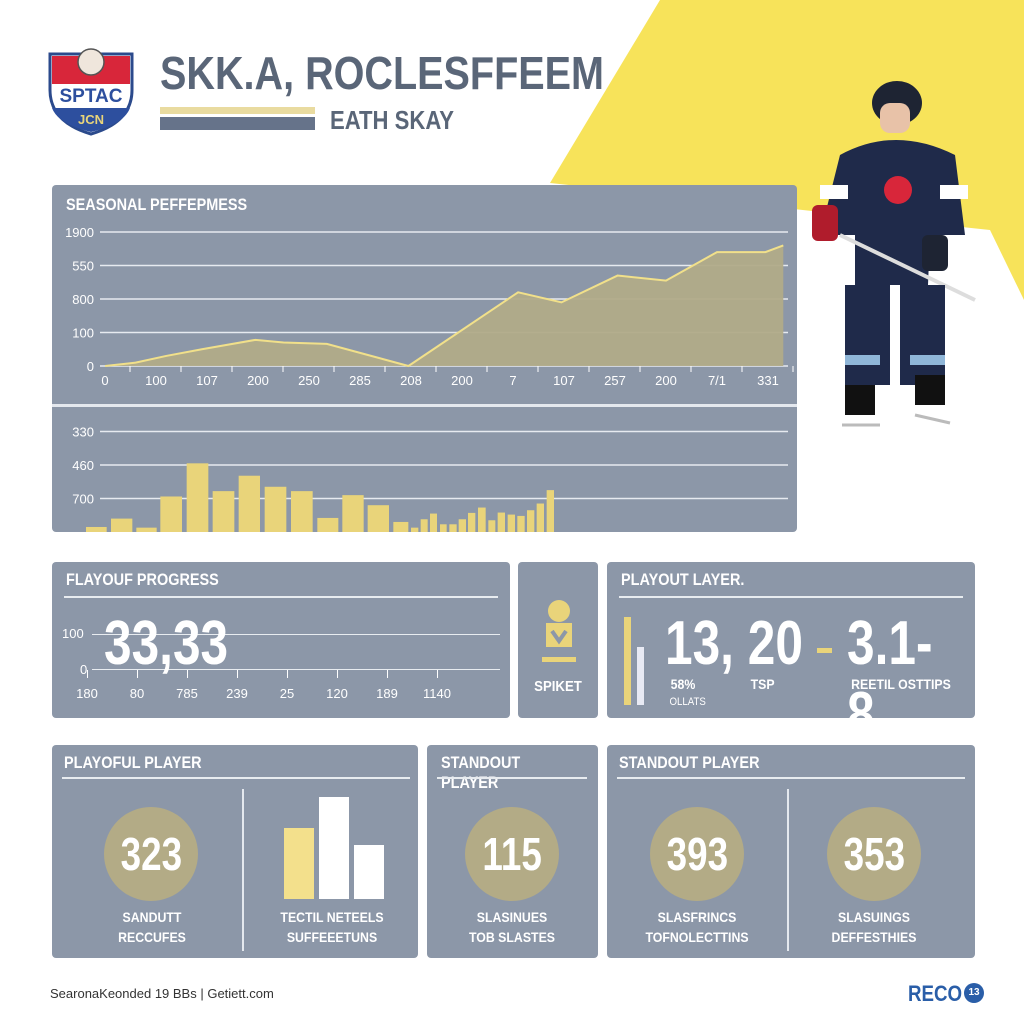  What do you see at coordinates (512, 380) in the screenshot?
I see `x-tick-label: 7` at bounding box center [512, 380].